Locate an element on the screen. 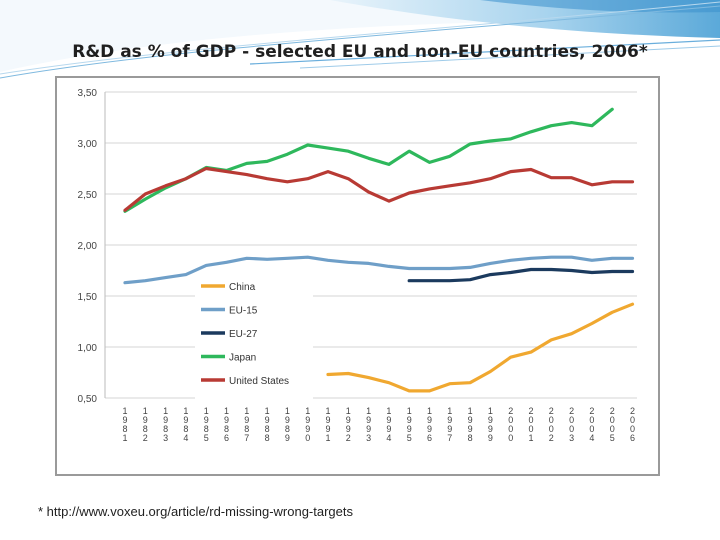  y-tick-label: 2,00 is located at coordinates (88, 246).